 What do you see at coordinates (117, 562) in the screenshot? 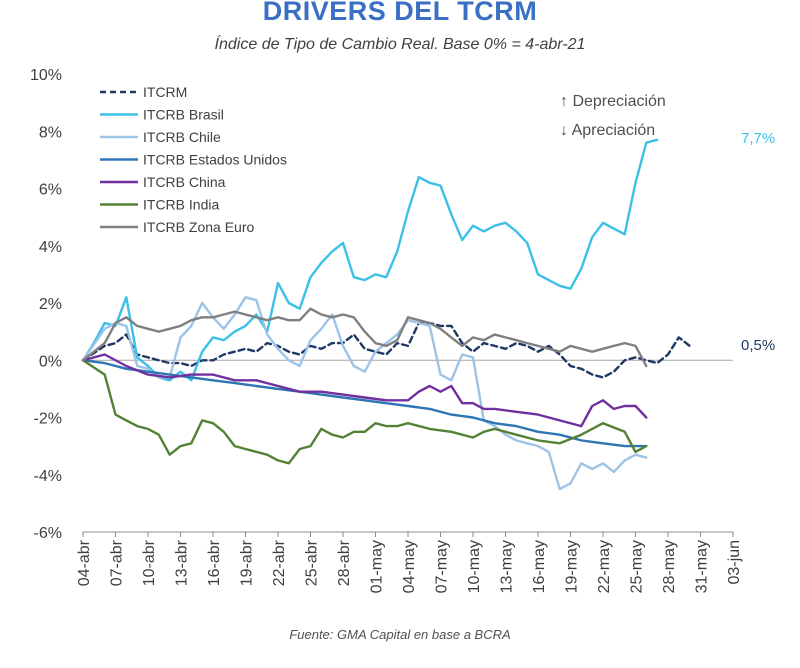
I see `x-tick-label: 07-abr` at bounding box center [117, 562].